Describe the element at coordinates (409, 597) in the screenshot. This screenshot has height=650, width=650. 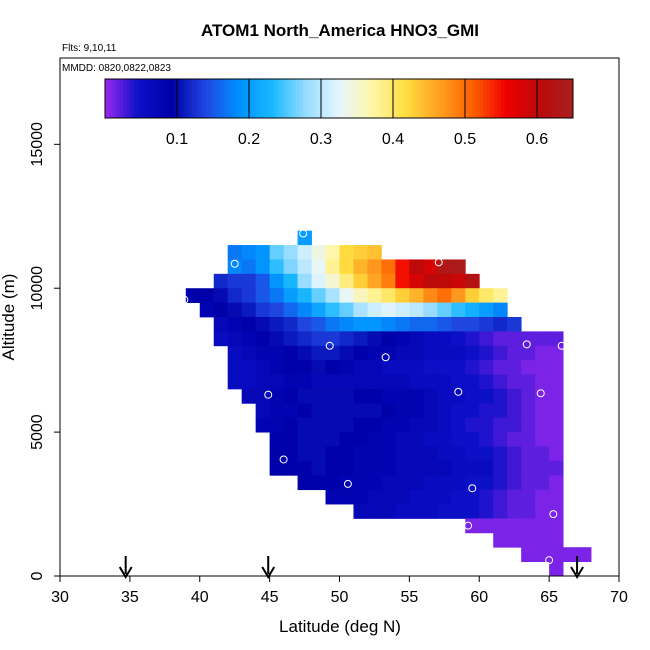
I see `x-tick-label: 55` at that location.